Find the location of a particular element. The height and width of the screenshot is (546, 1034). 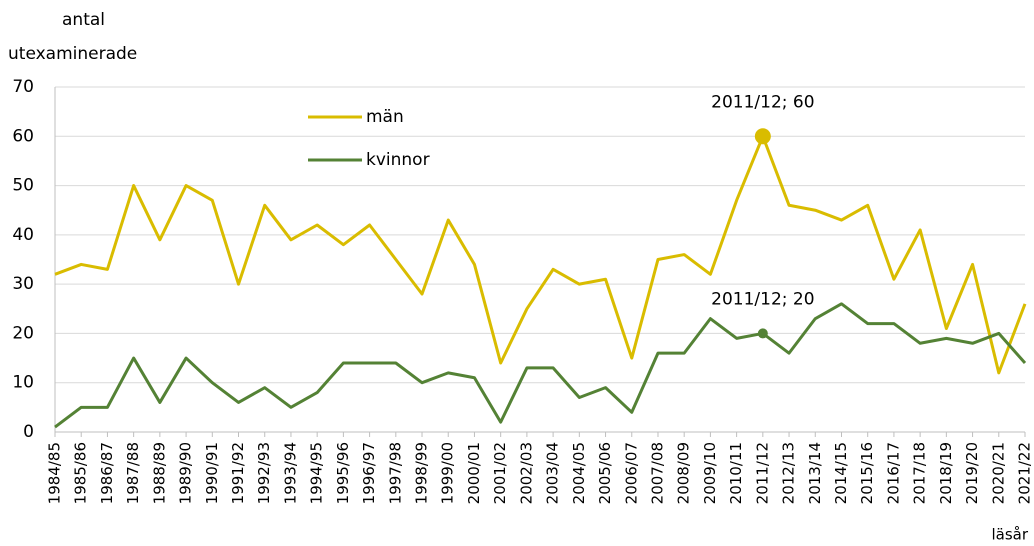

y-tick-label: 40 is located at coordinates (23, 235).